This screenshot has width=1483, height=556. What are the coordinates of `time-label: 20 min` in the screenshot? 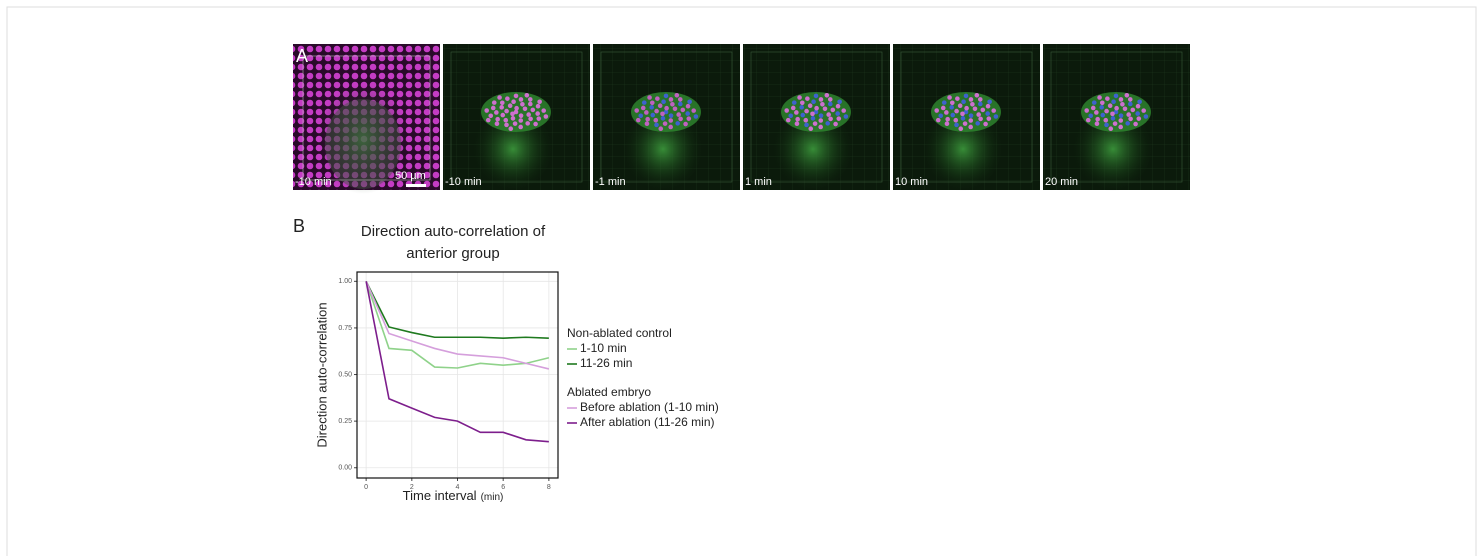 It's located at (1061, 182).